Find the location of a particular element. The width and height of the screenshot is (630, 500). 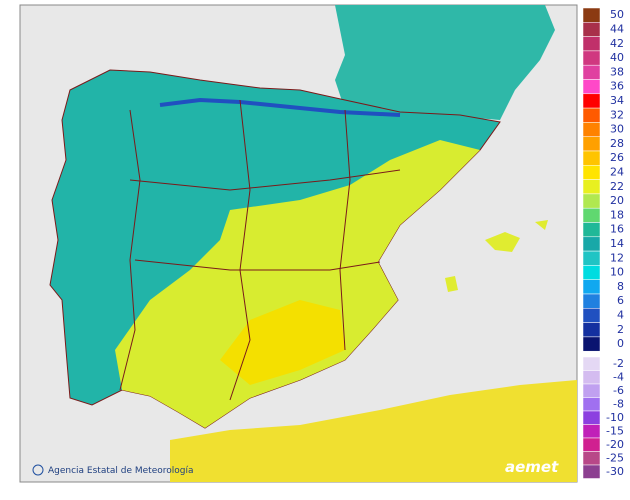

legend-label: 0 is located at coordinates (620, 343).